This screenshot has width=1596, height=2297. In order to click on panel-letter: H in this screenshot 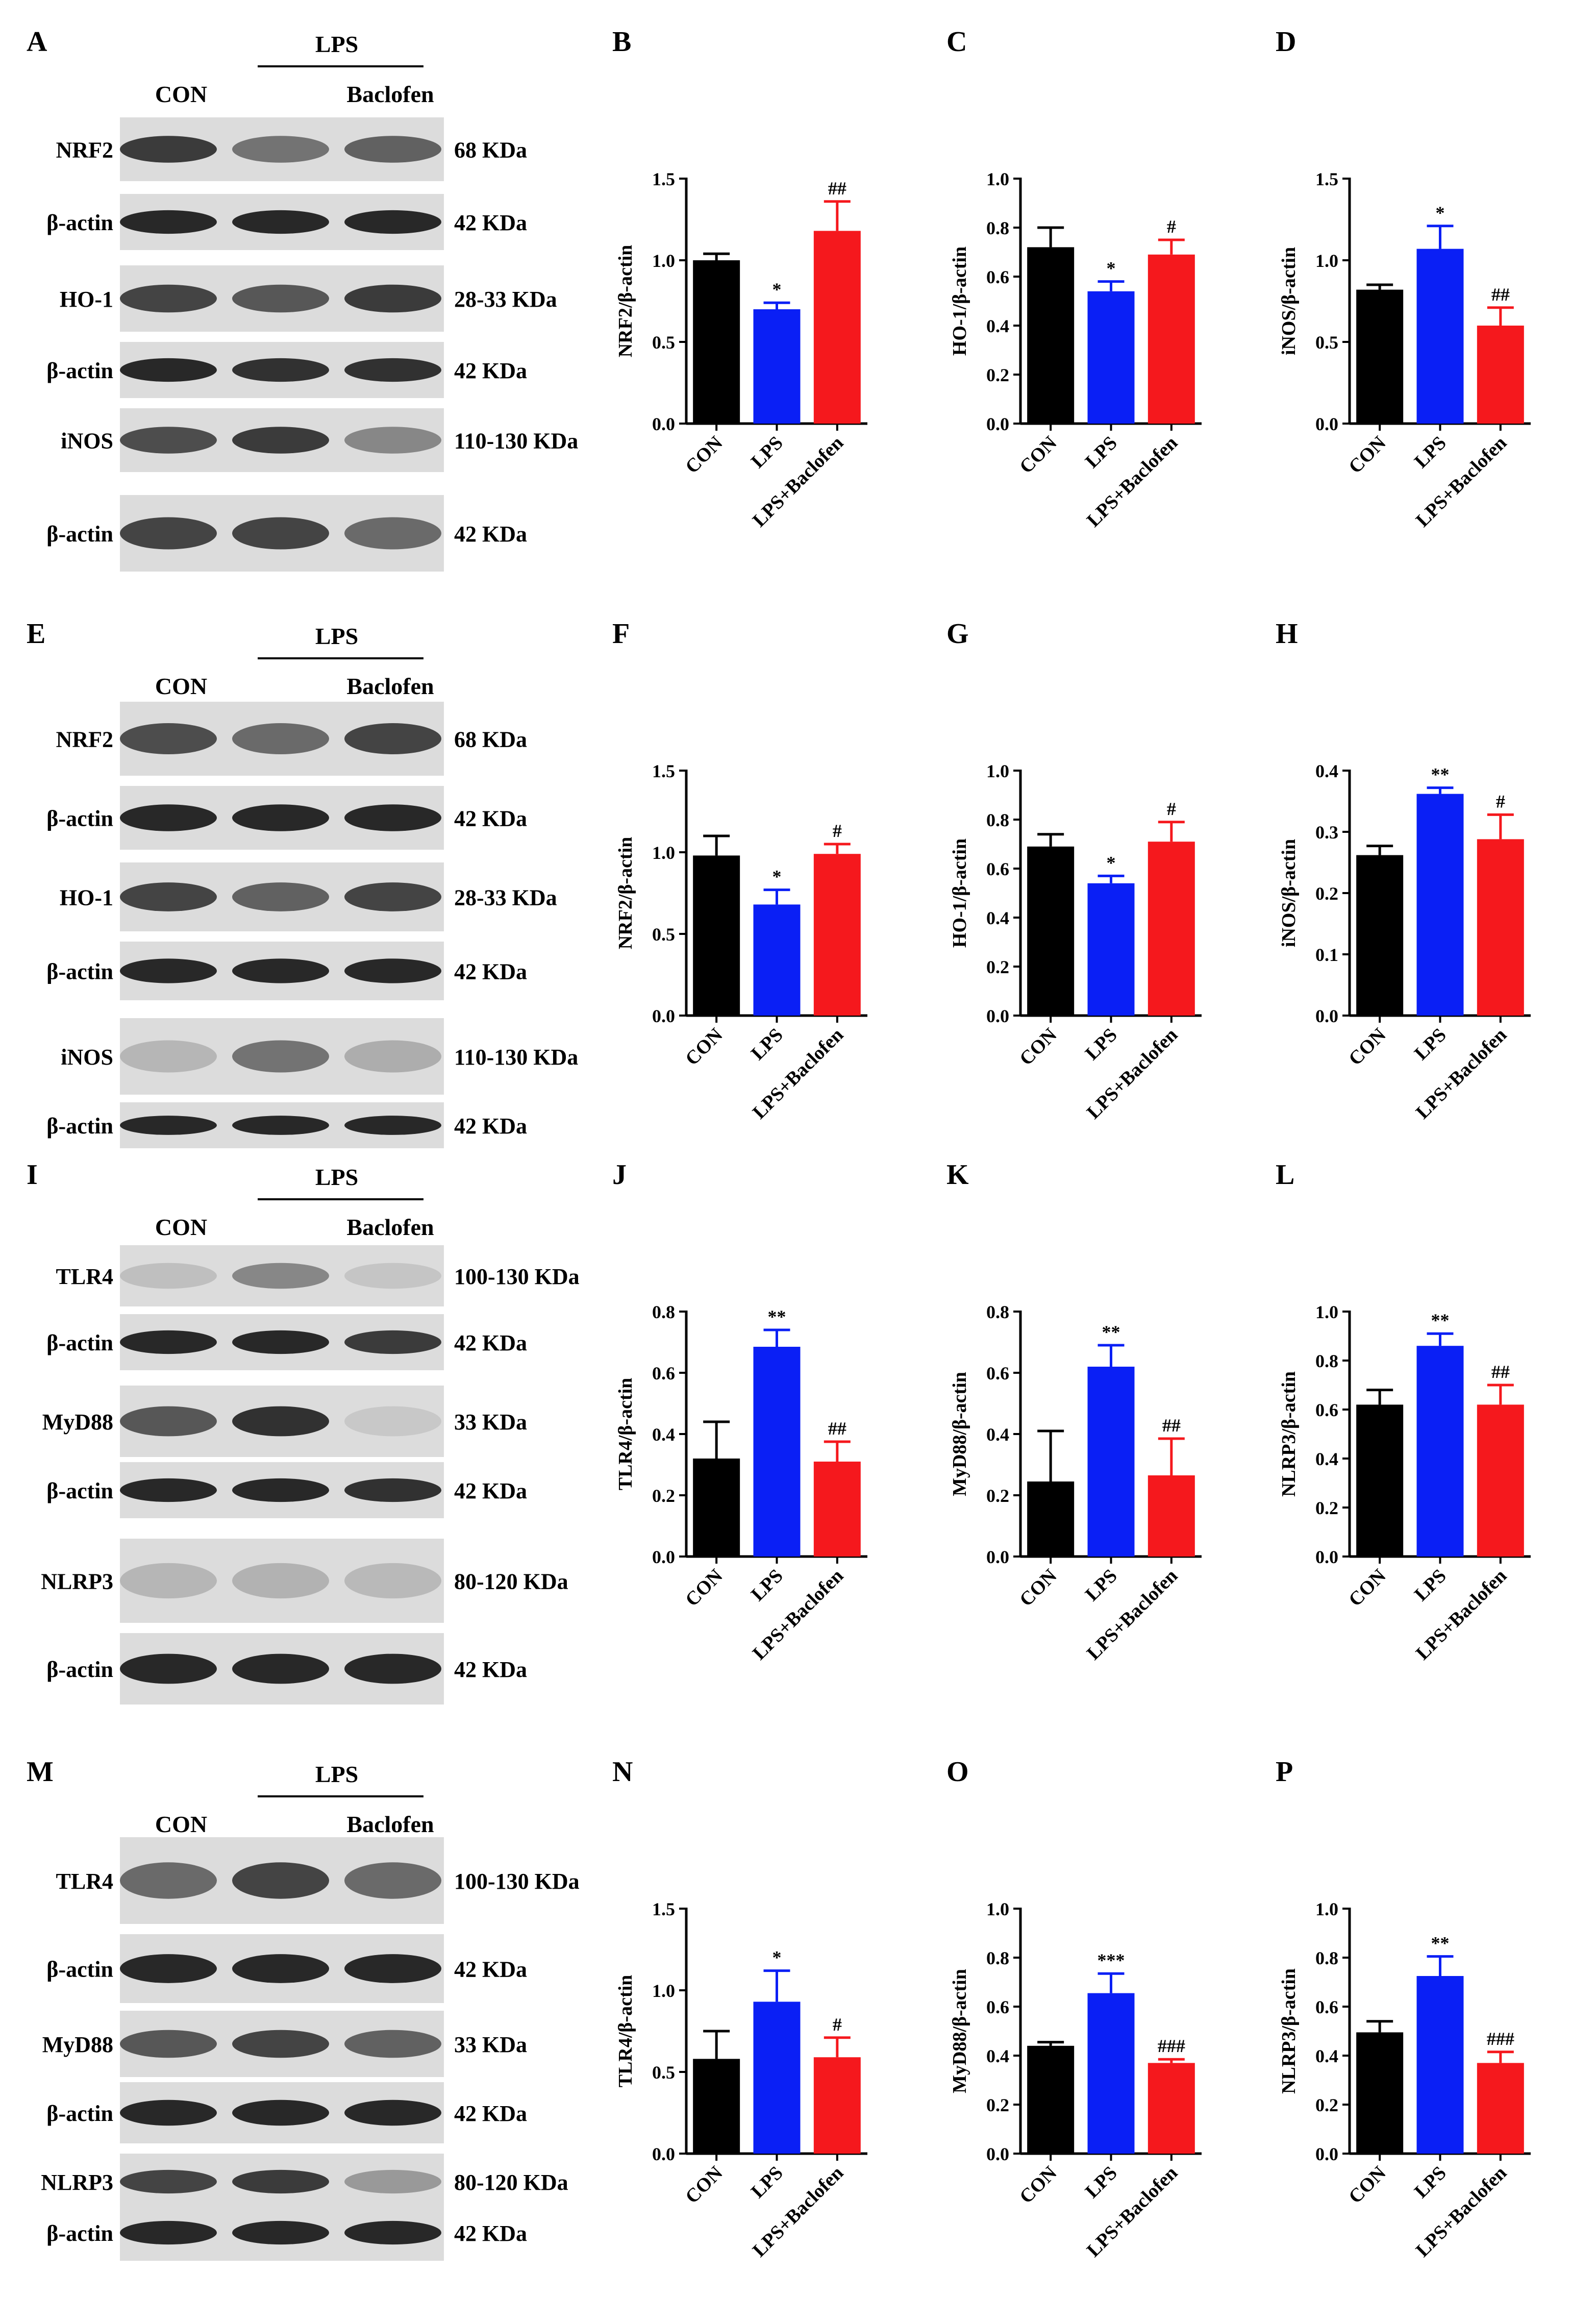, I will do `click(1287, 634)`.